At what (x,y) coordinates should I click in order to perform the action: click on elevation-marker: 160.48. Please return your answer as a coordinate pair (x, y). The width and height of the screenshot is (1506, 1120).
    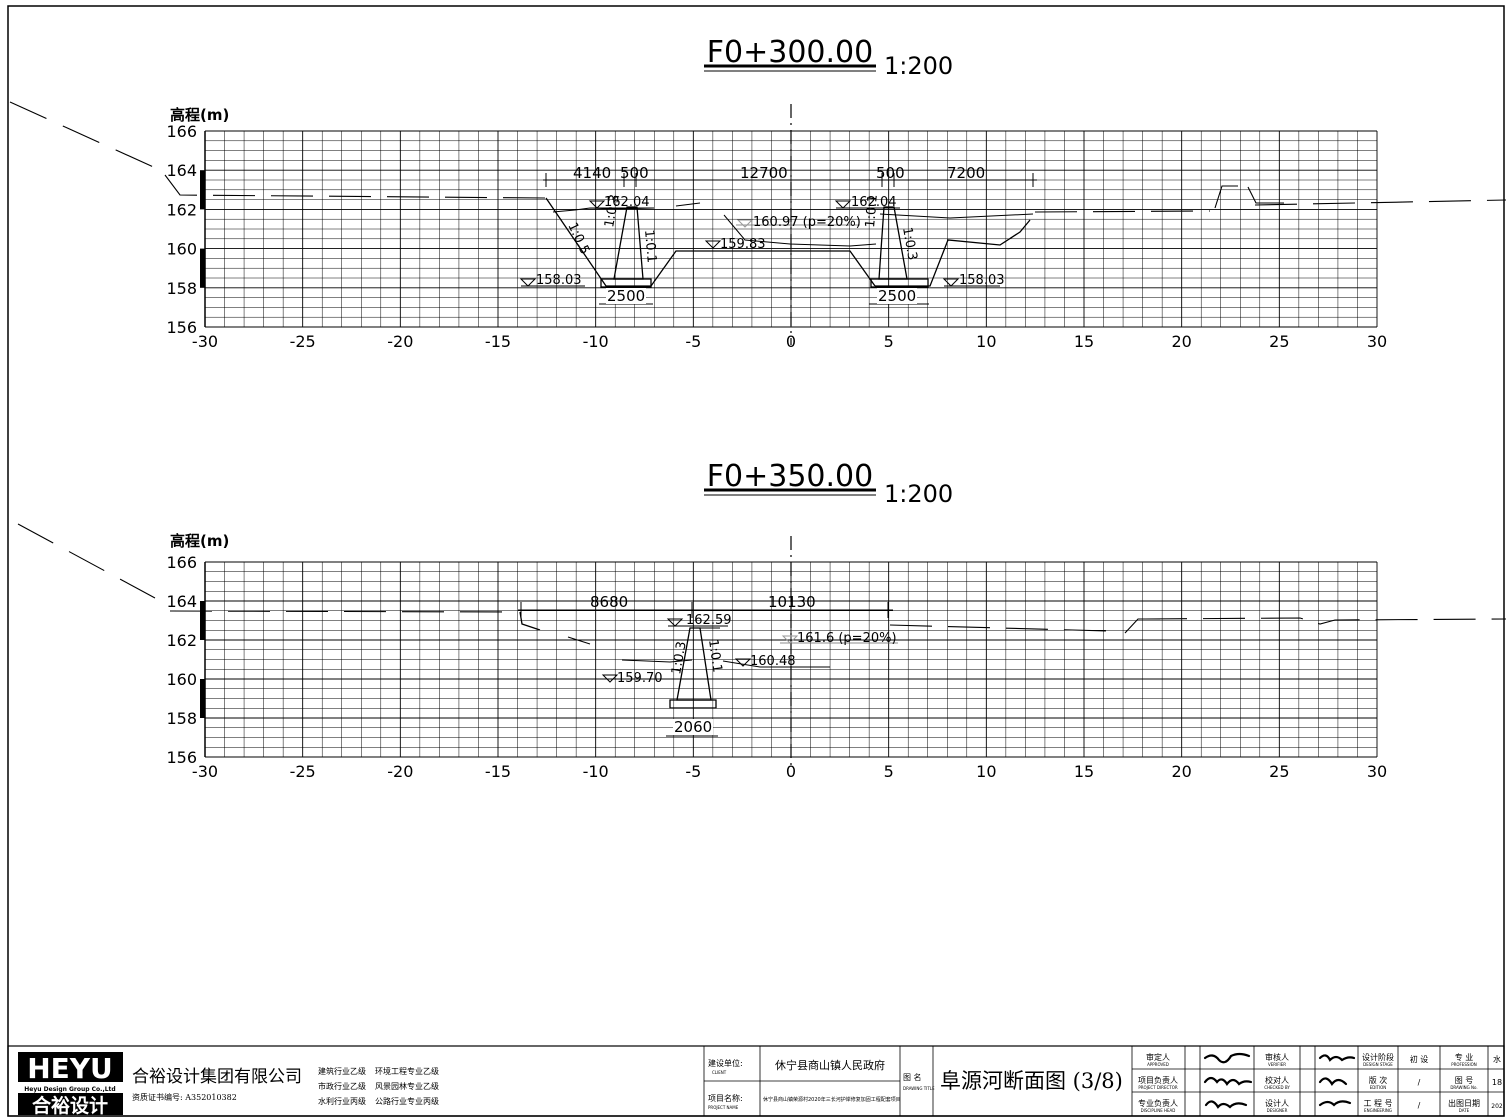
    Looking at the image, I should click on (765, 661).